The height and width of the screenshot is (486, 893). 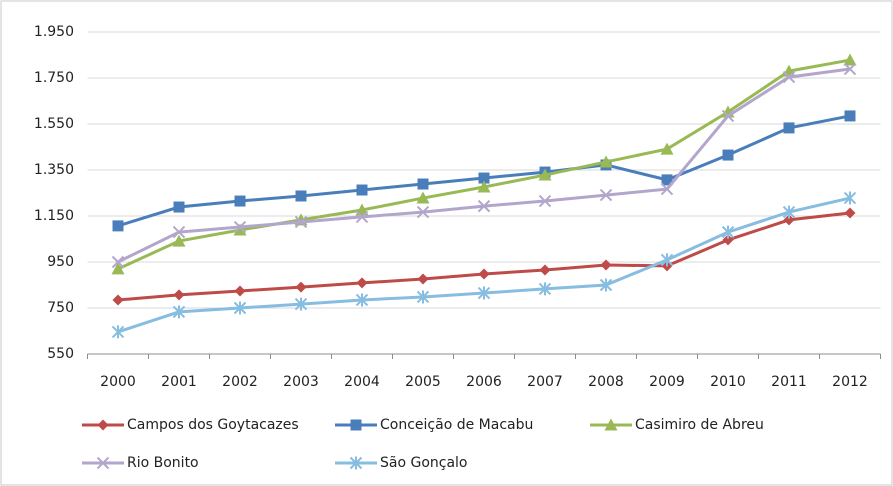 I want to click on y-tick-label: 950, so click(x=60, y=262).